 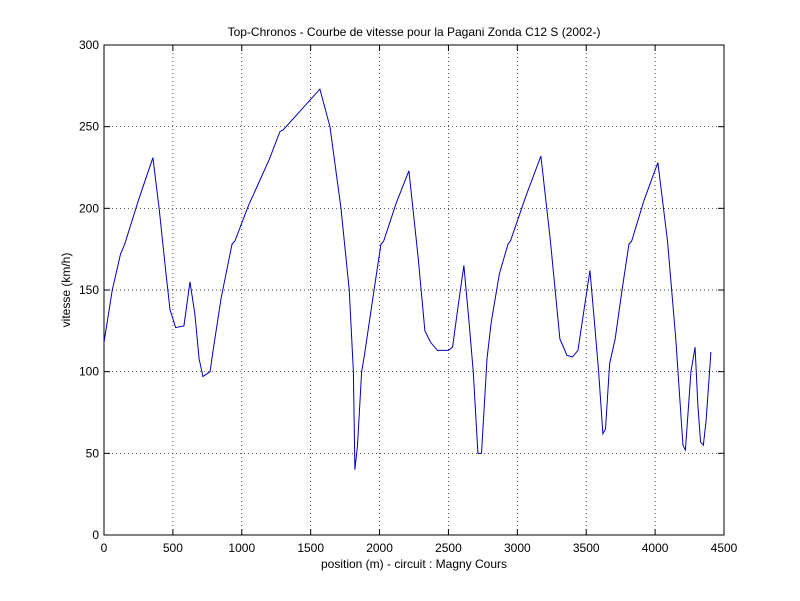 What do you see at coordinates (379, 548) in the screenshot?
I see `x-tick-label: 2000` at bounding box center [379, 548].